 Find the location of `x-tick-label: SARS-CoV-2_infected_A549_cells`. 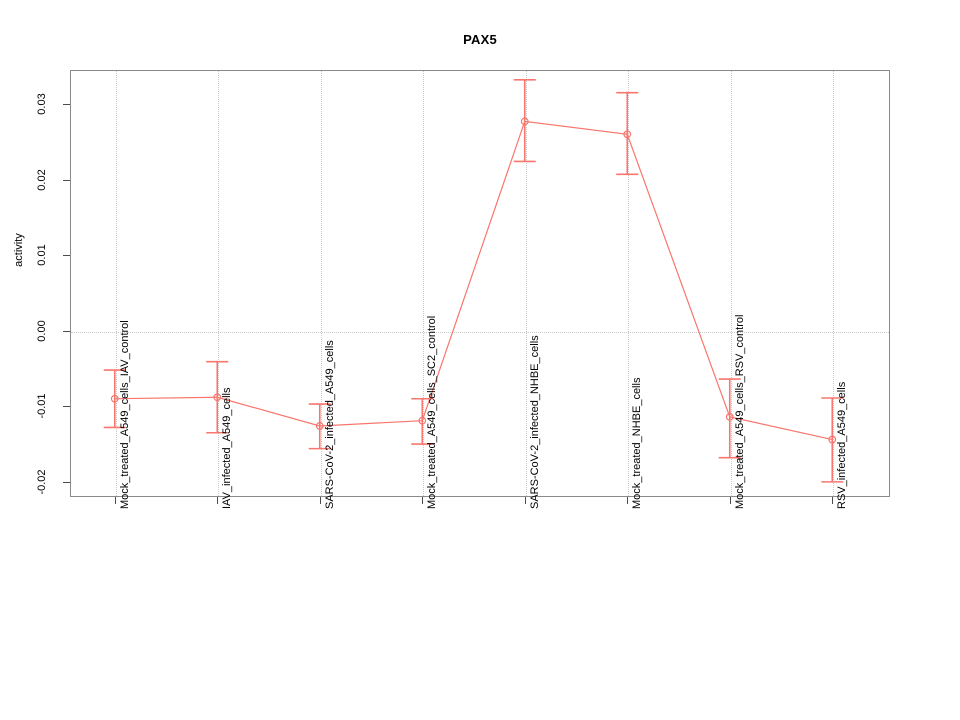

x-tick-label: SARS-CoV-2_infected_A549_cells is located at coordinates (329, 424).